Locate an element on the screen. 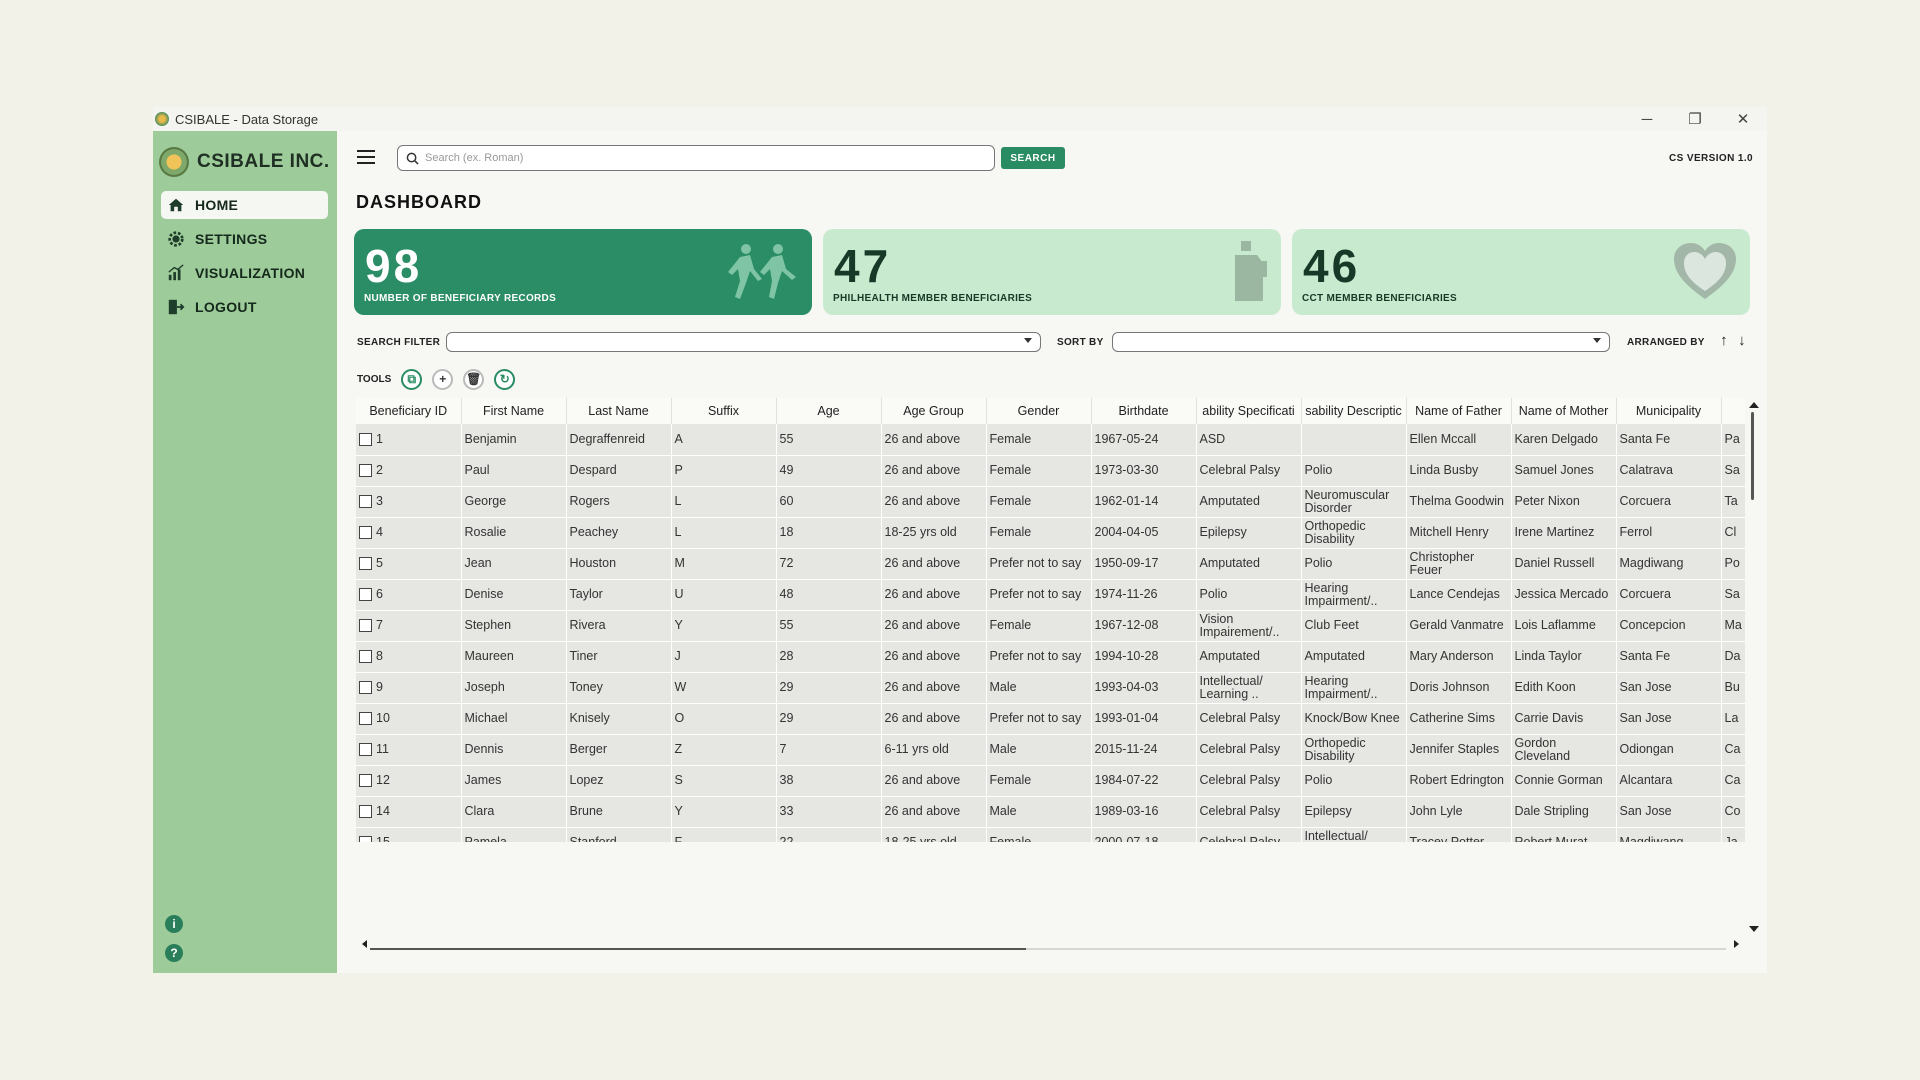  beneficiary-id: 10 is located at coordinates (383, 718).